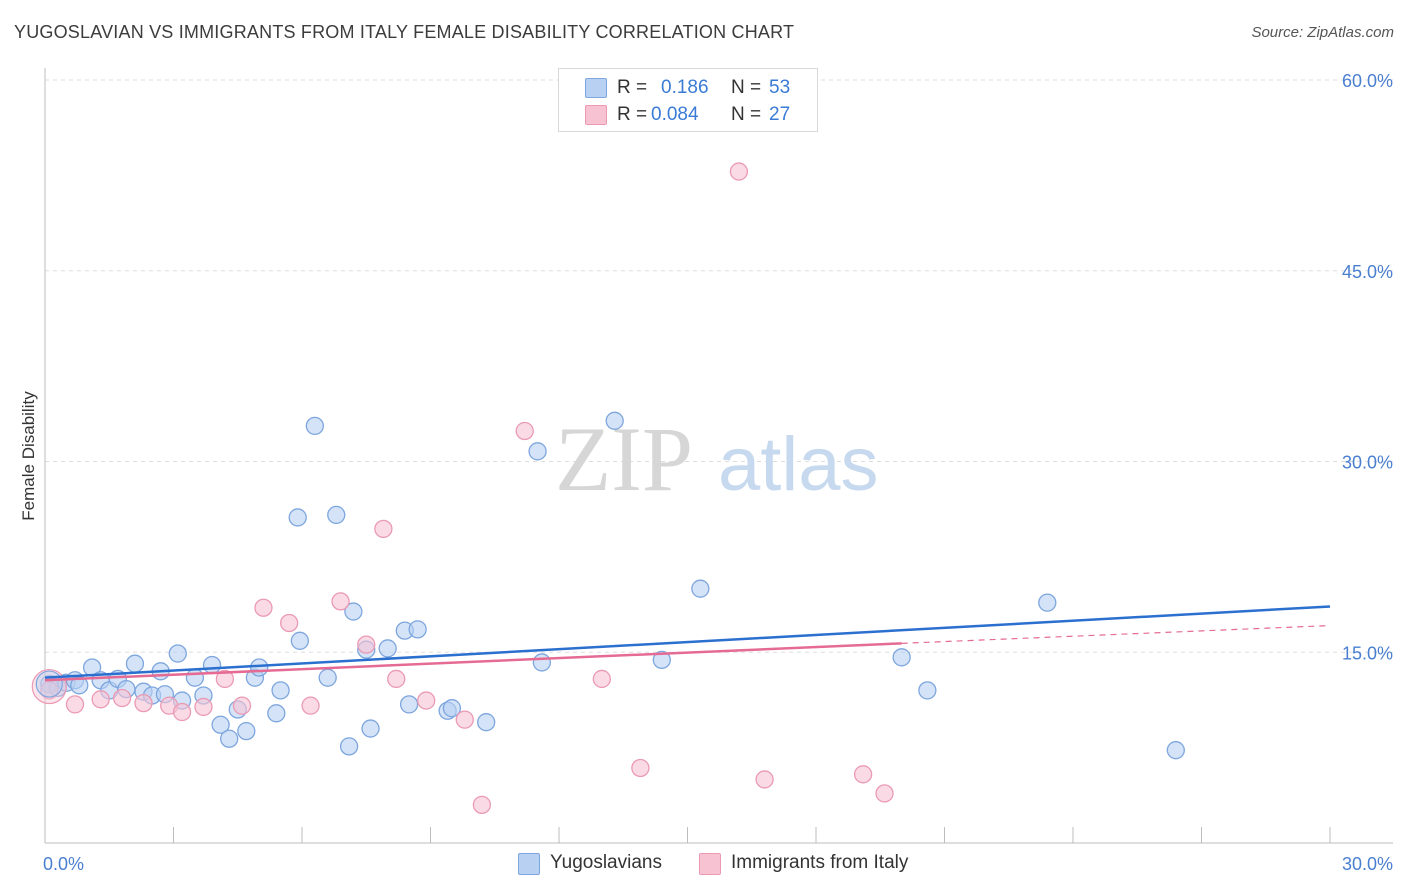  I want to click on source-label: Source: ZipAtlas.com, so click(1322, 32).